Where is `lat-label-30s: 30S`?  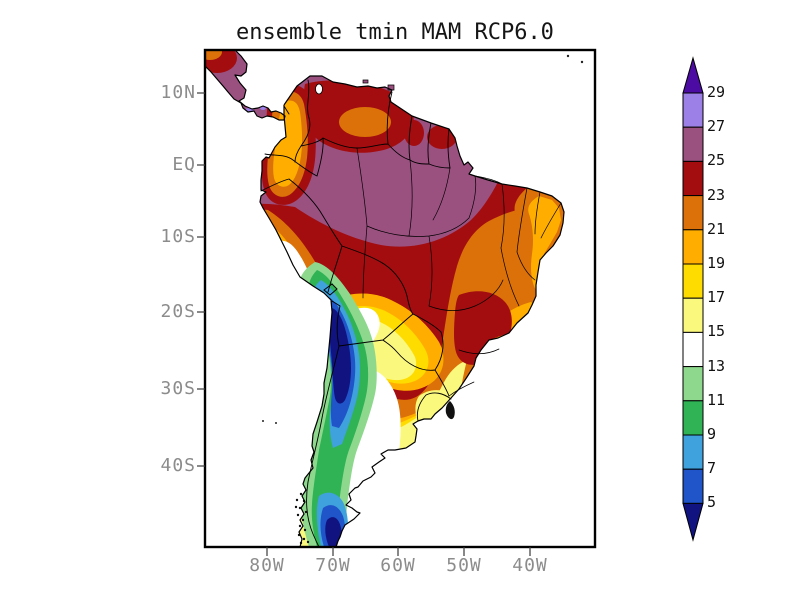
lat-label-30s: 30S is located at coordinates (178, 388).